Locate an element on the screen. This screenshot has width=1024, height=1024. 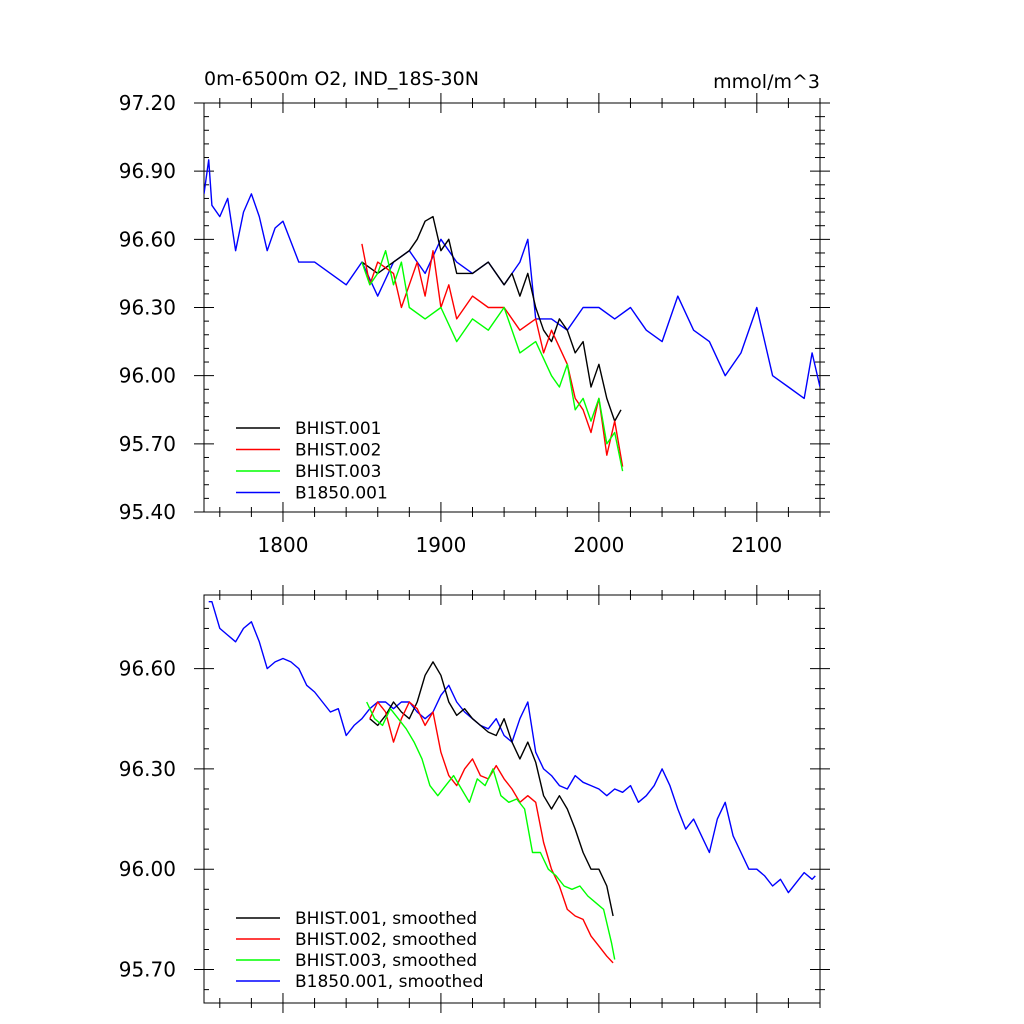
y-tick-label: 95.40 is located at coordinates (147, 512).